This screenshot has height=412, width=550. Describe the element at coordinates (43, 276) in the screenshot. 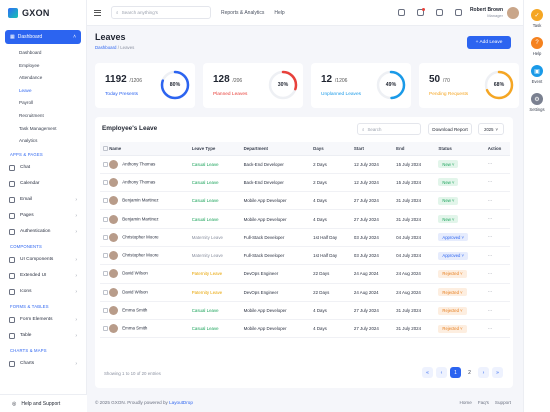

I see `sidebar-item-extended-ui: Extended UI ›` at that location.